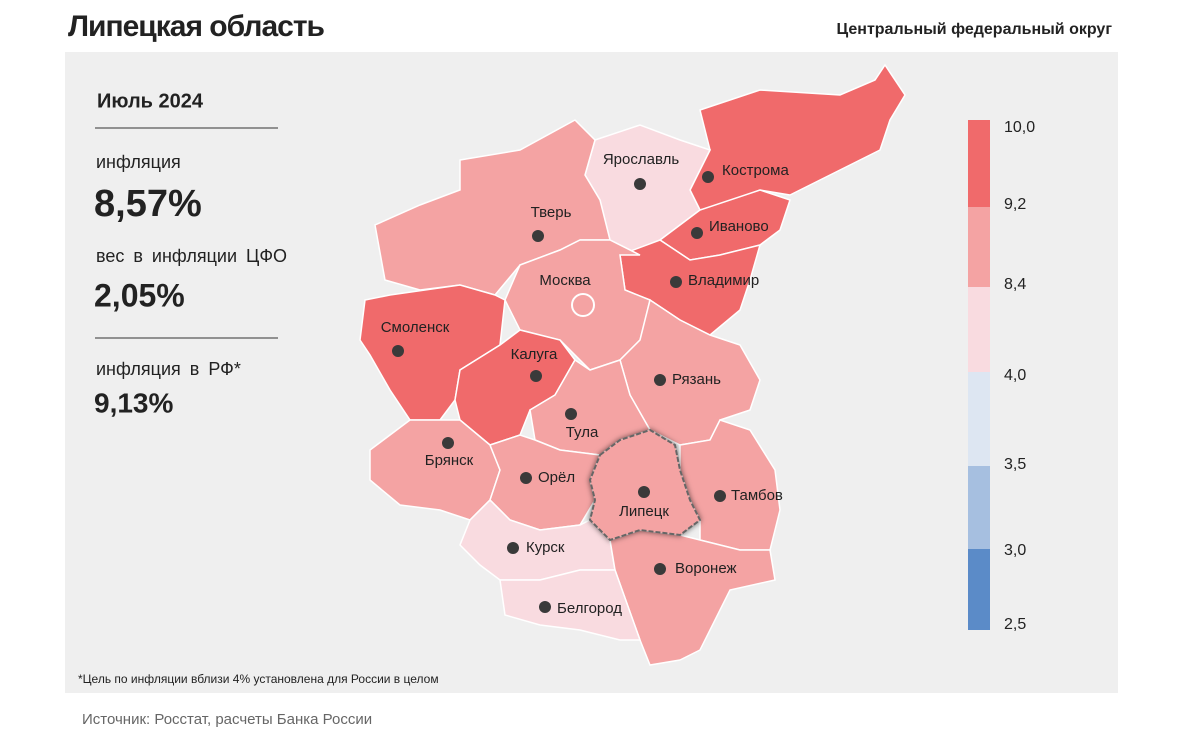  What do you see at coordinates (492, 207) in the screenshot?
I see `region: Тверь` at bounding box center [492, 207].